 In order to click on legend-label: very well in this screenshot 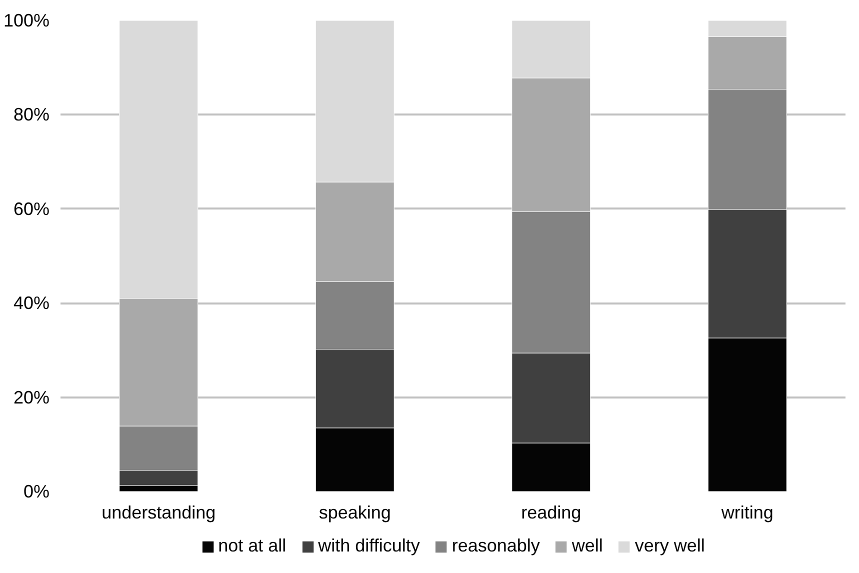, I will do `click(669, 546)`.